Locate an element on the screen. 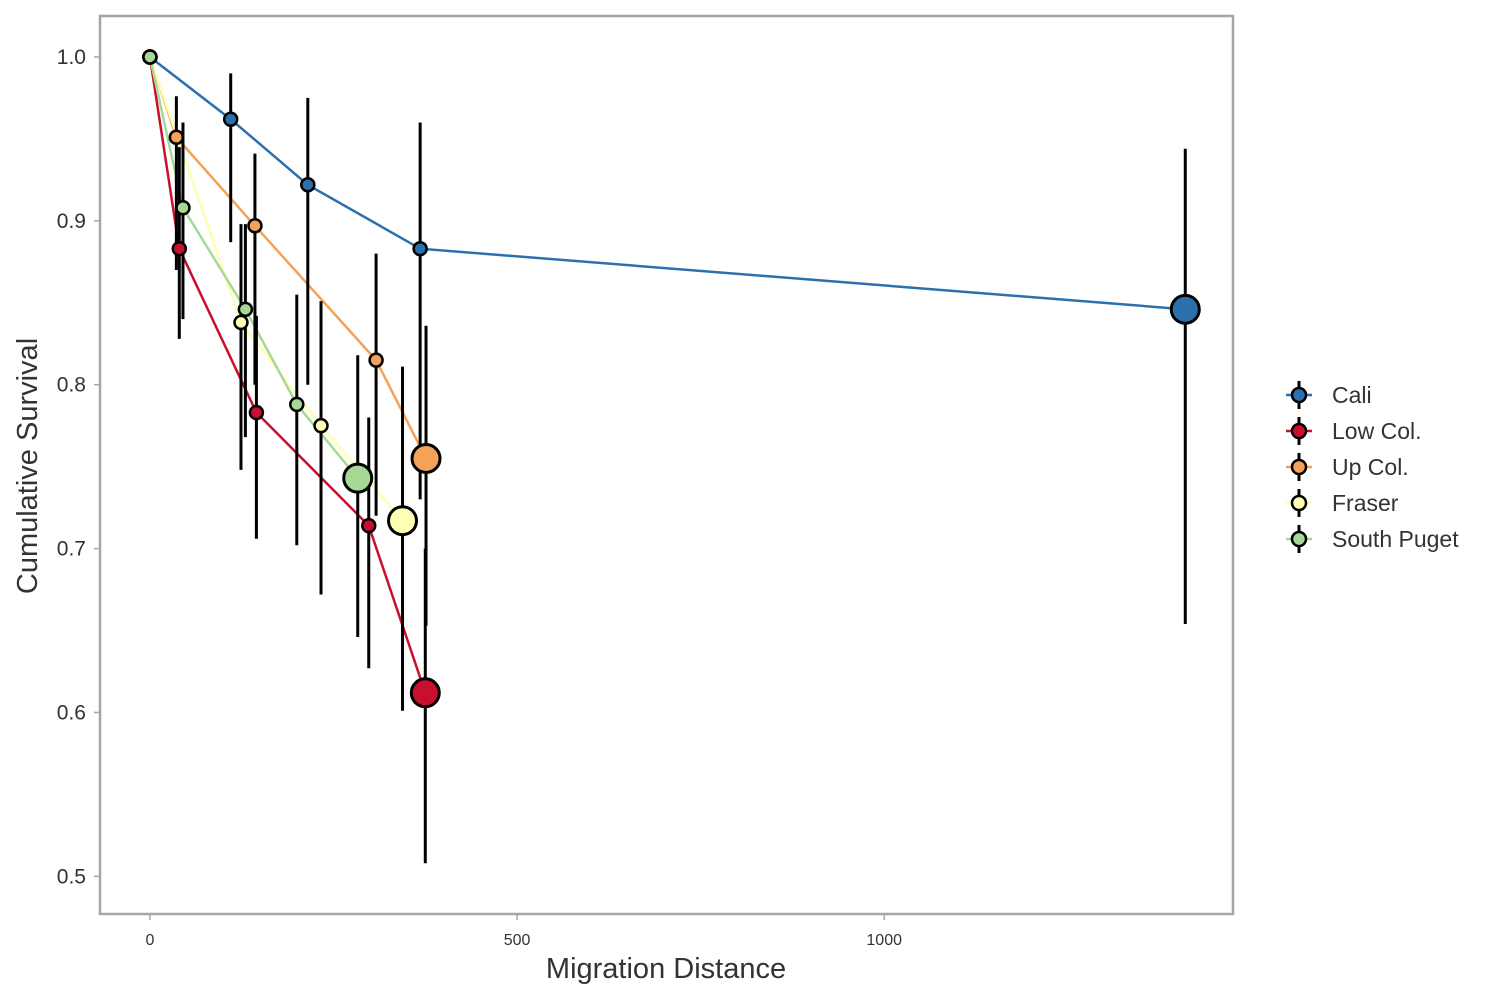 The width and height of the screenshot is (1500, 1000). y-tick-label: 0.7 is located at coordinates (71, 549).